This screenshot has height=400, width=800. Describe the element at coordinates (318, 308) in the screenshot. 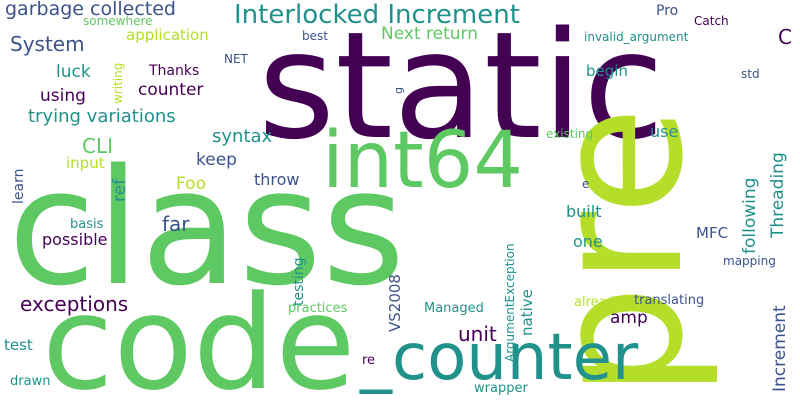

I see `word-practices: practices` at that location.